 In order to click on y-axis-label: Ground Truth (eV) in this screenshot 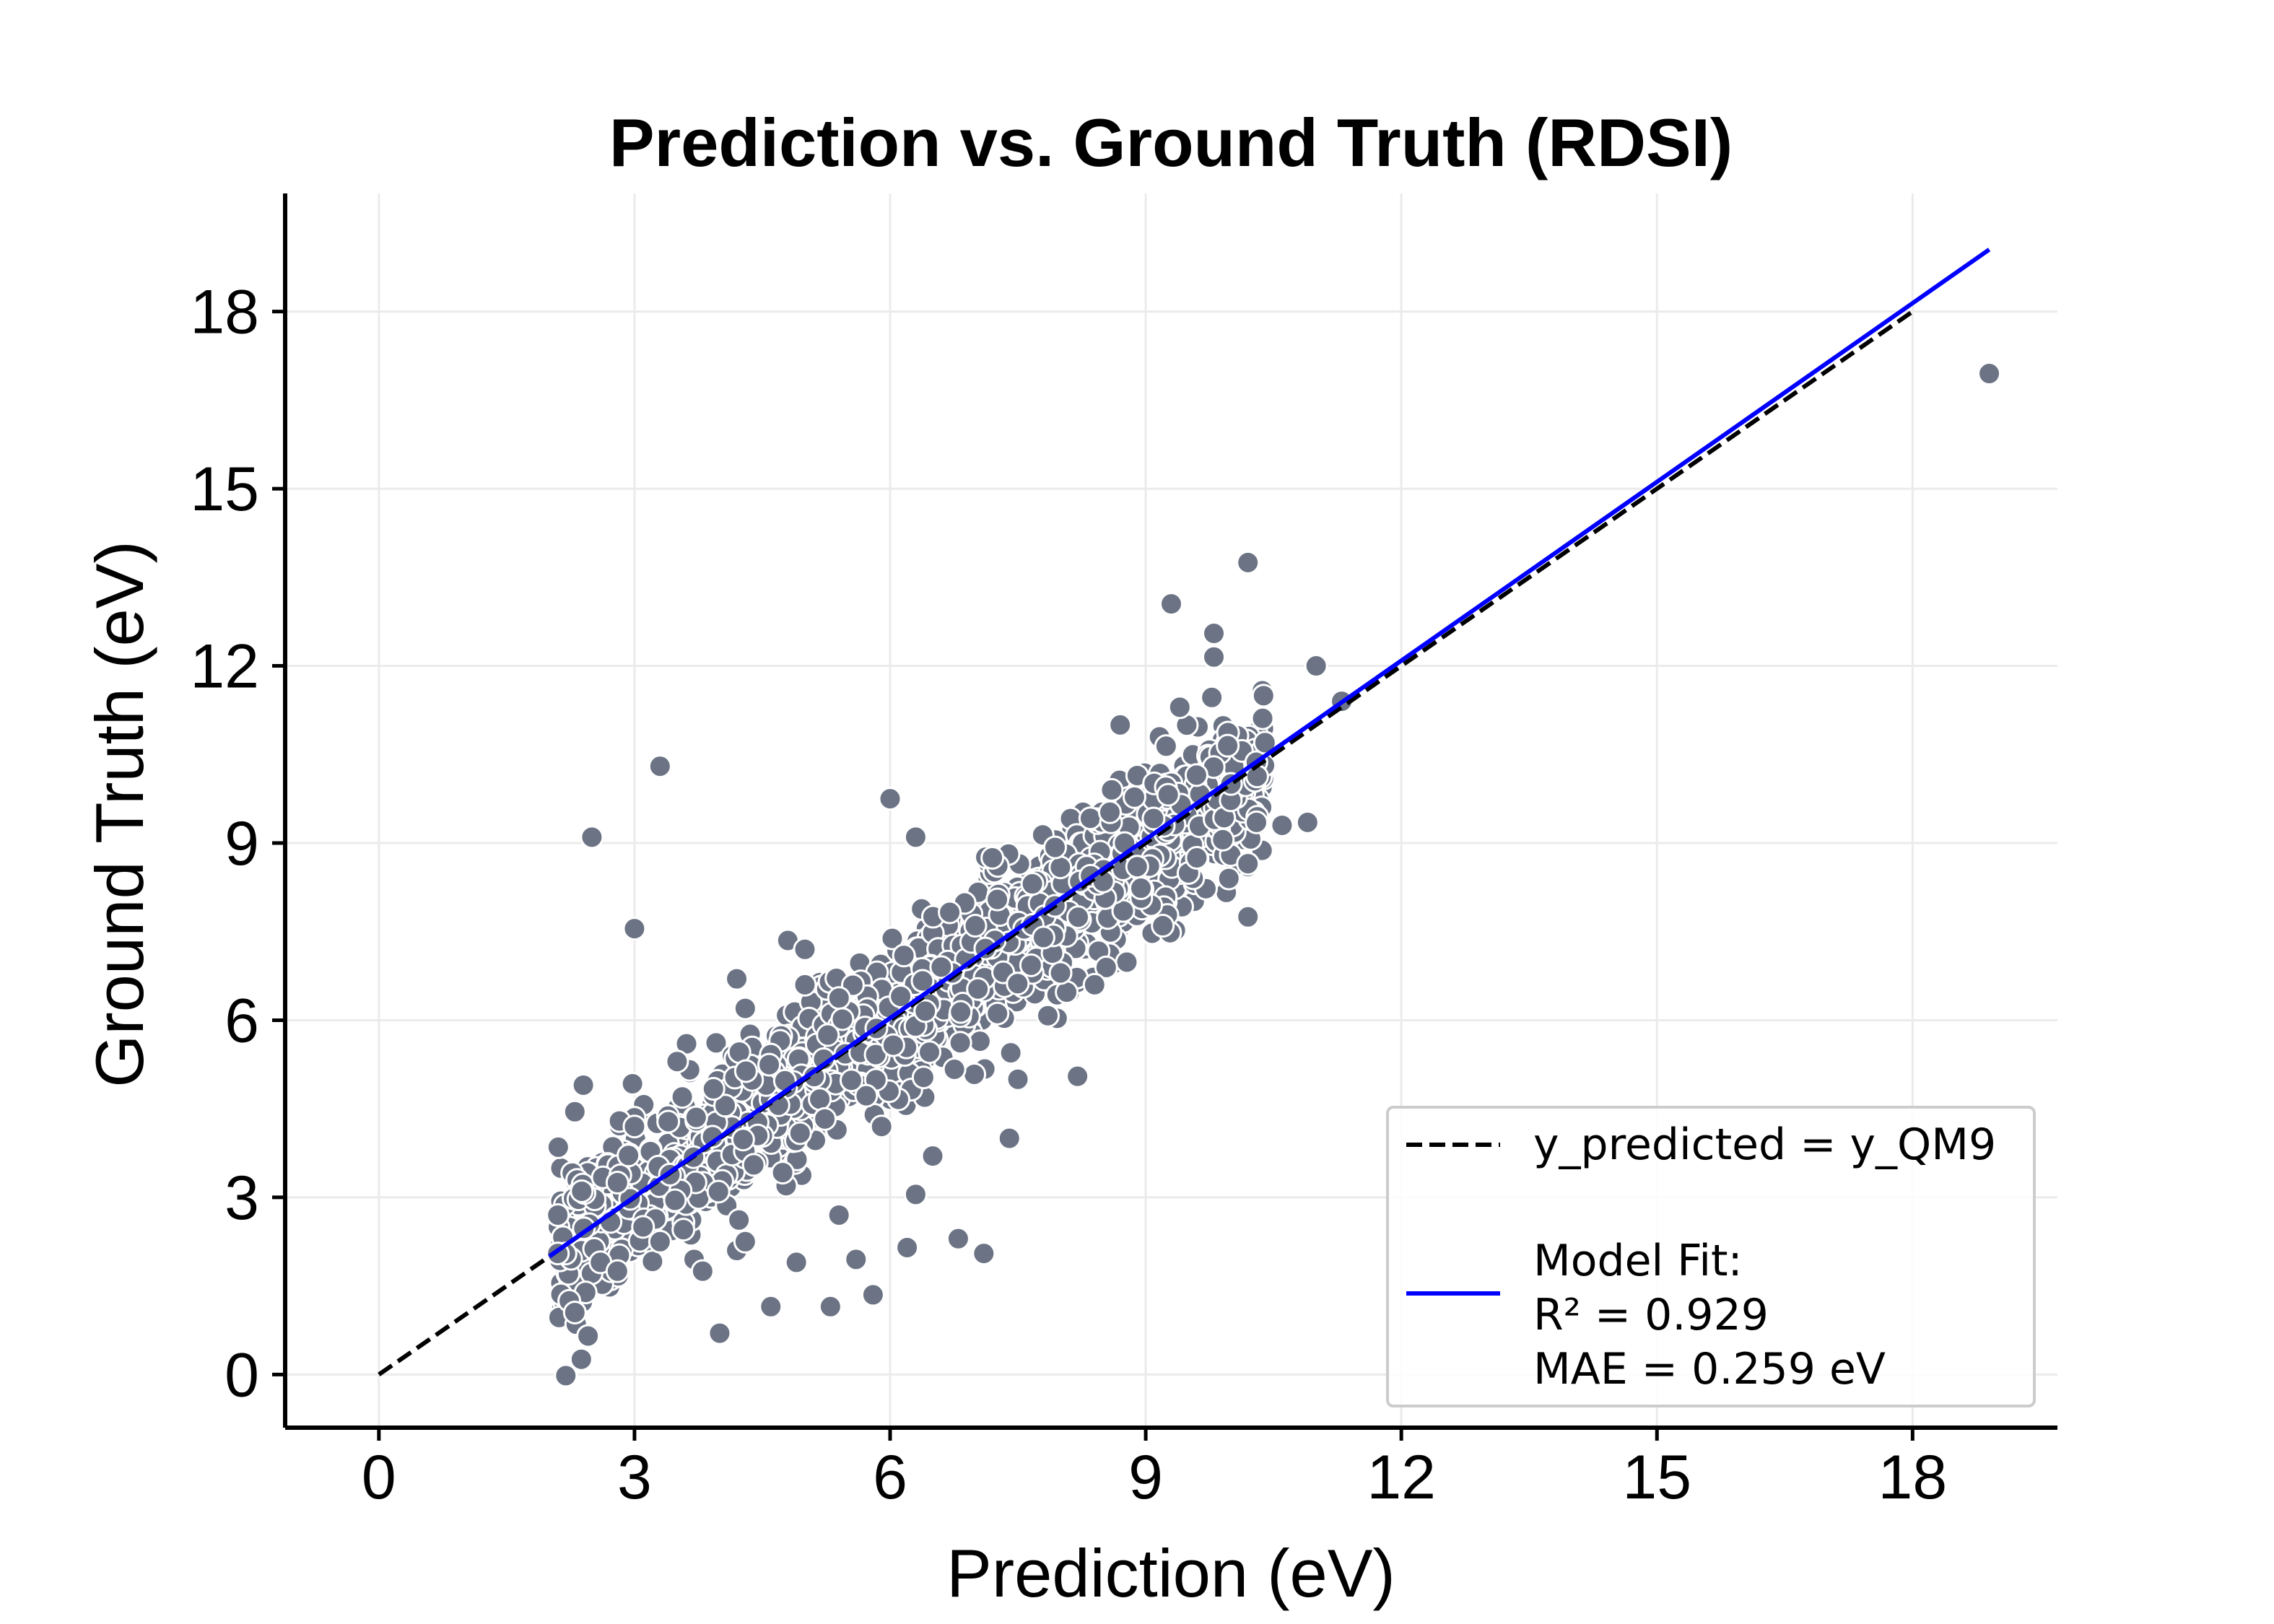, I will do `click(120, 814)`.